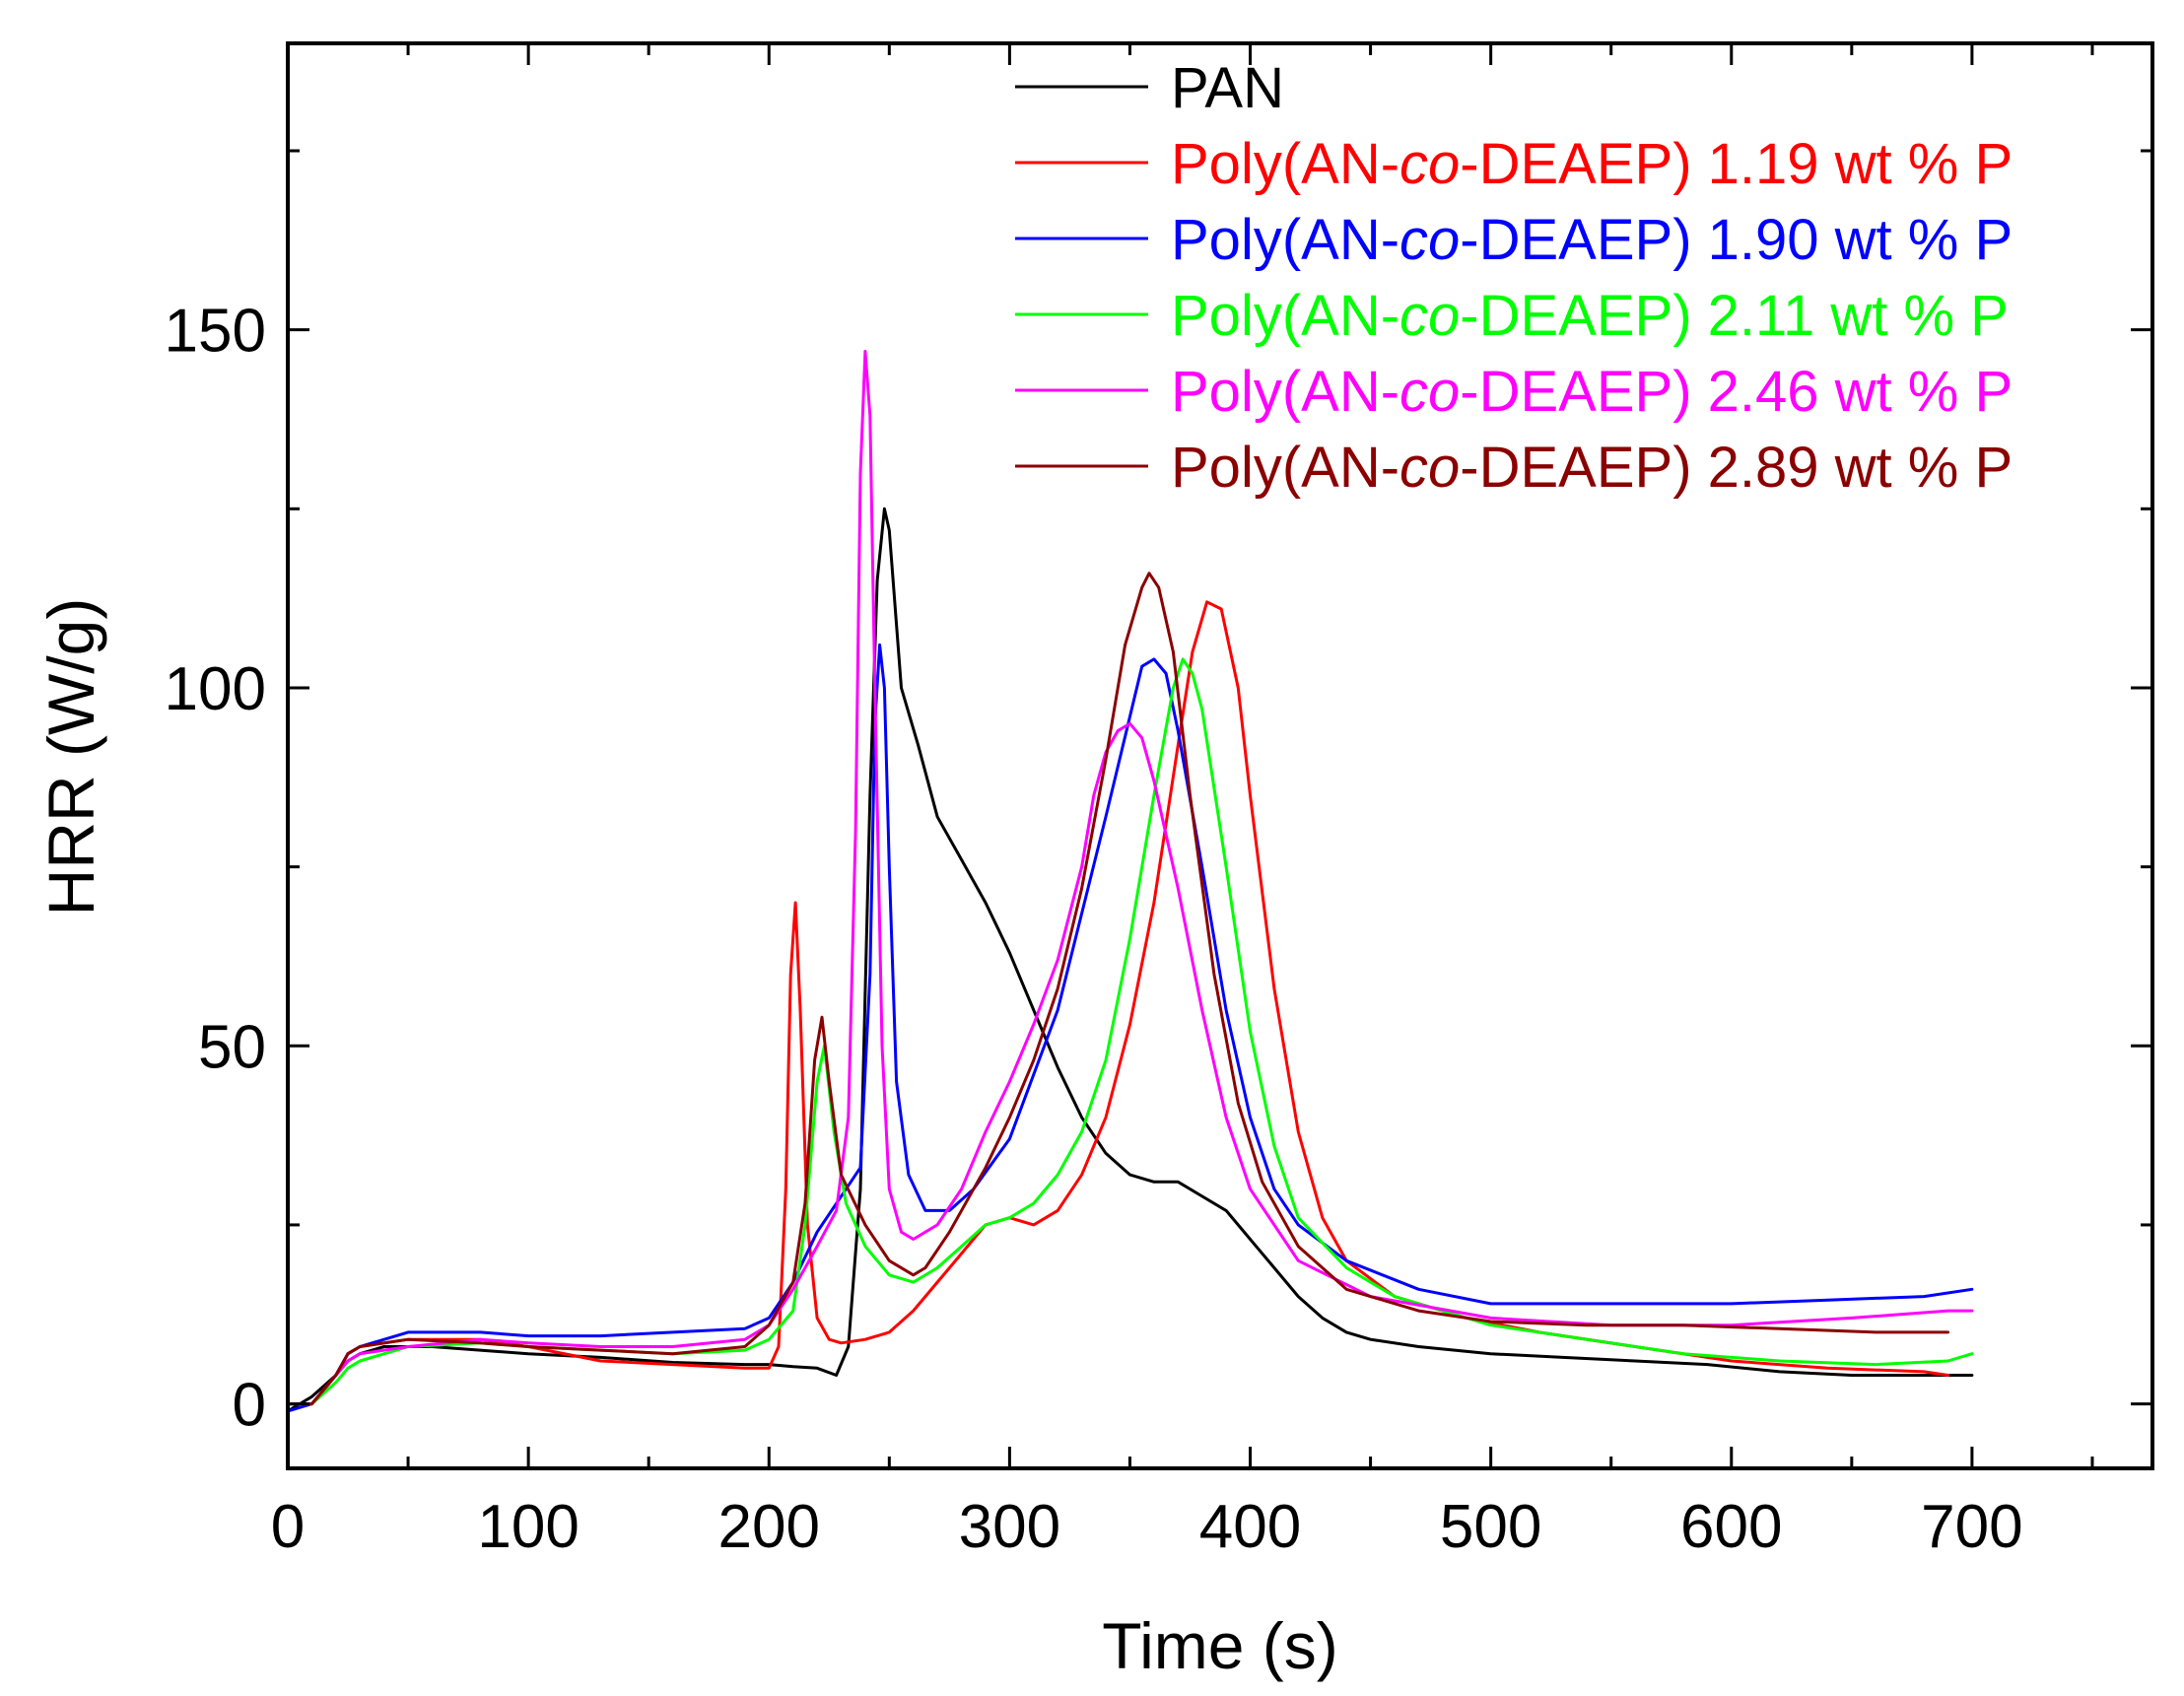  I want to click on legend-label-0: PAN, so click(1227, 88).